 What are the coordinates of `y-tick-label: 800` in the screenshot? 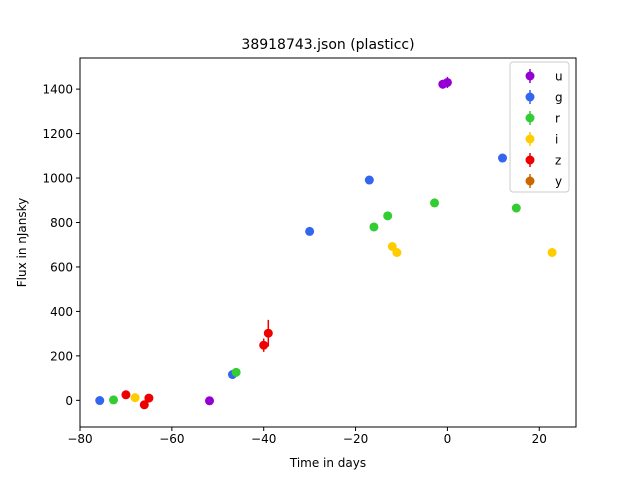 It's located at (61, 223).